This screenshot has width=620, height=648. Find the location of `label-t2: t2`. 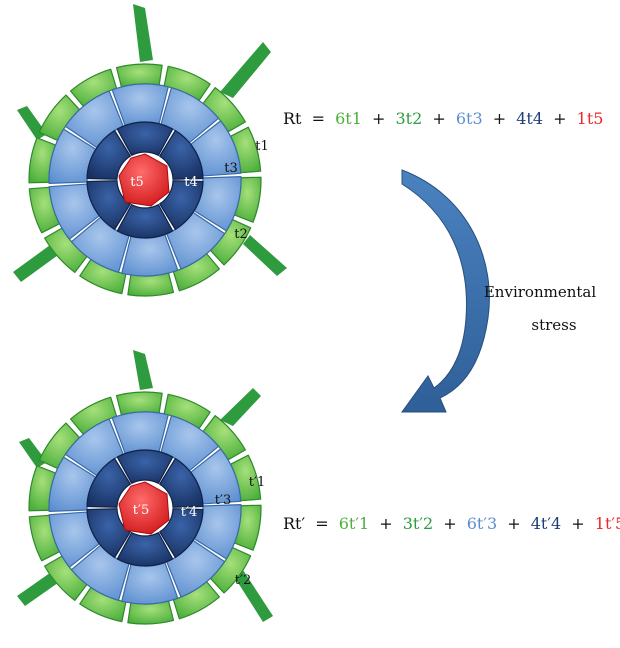

label-t2: t2 is located at coordinates (241, 234).